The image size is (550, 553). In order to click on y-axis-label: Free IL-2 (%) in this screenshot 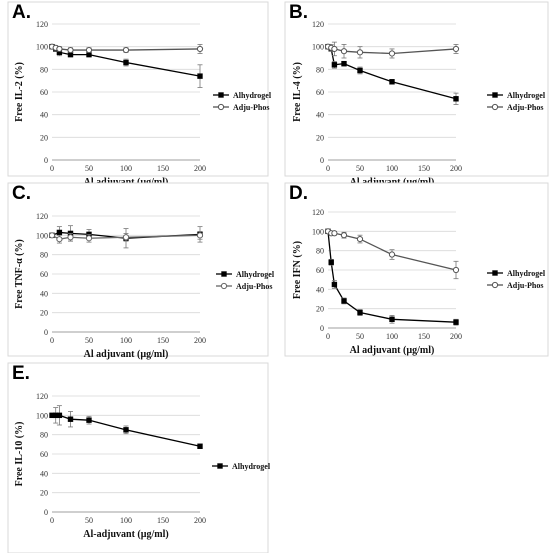, I will do `click(19, 92)`.